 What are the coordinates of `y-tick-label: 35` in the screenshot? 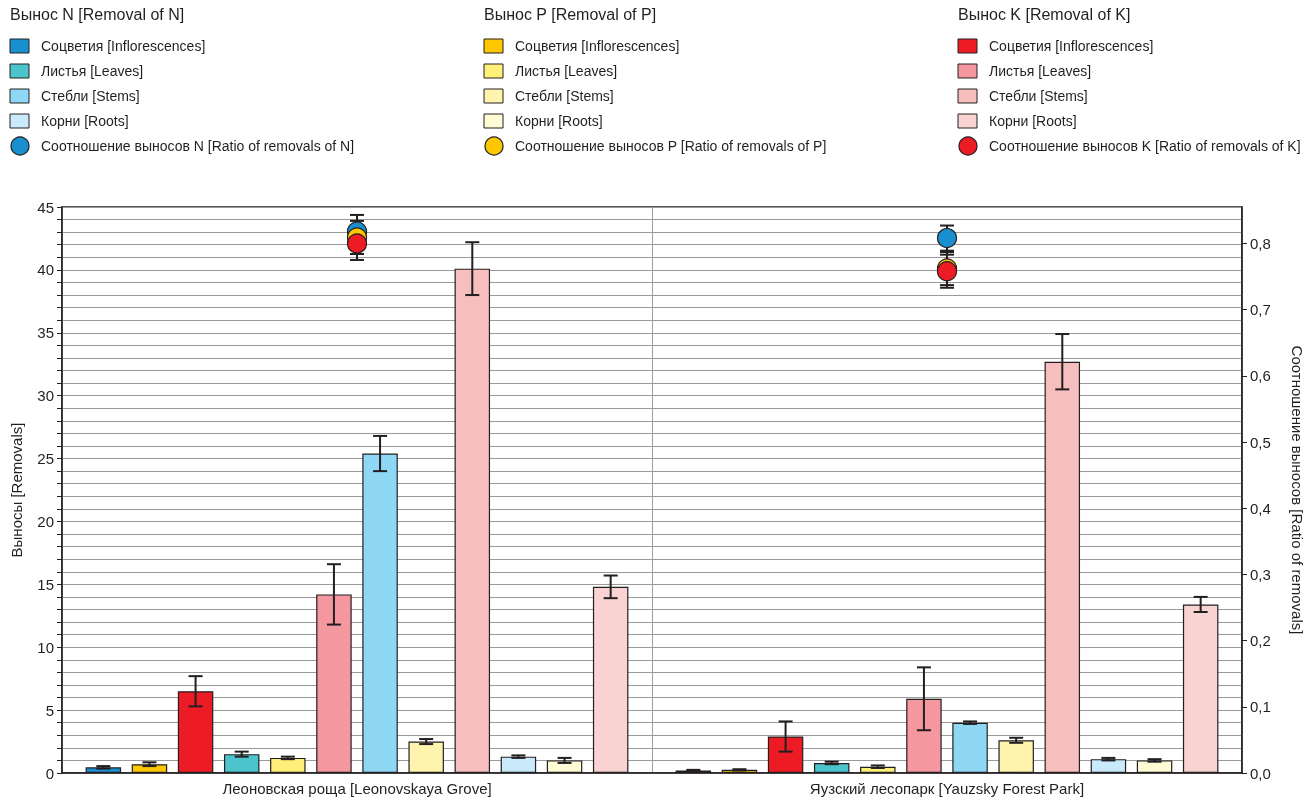 It's located at (45, 333).